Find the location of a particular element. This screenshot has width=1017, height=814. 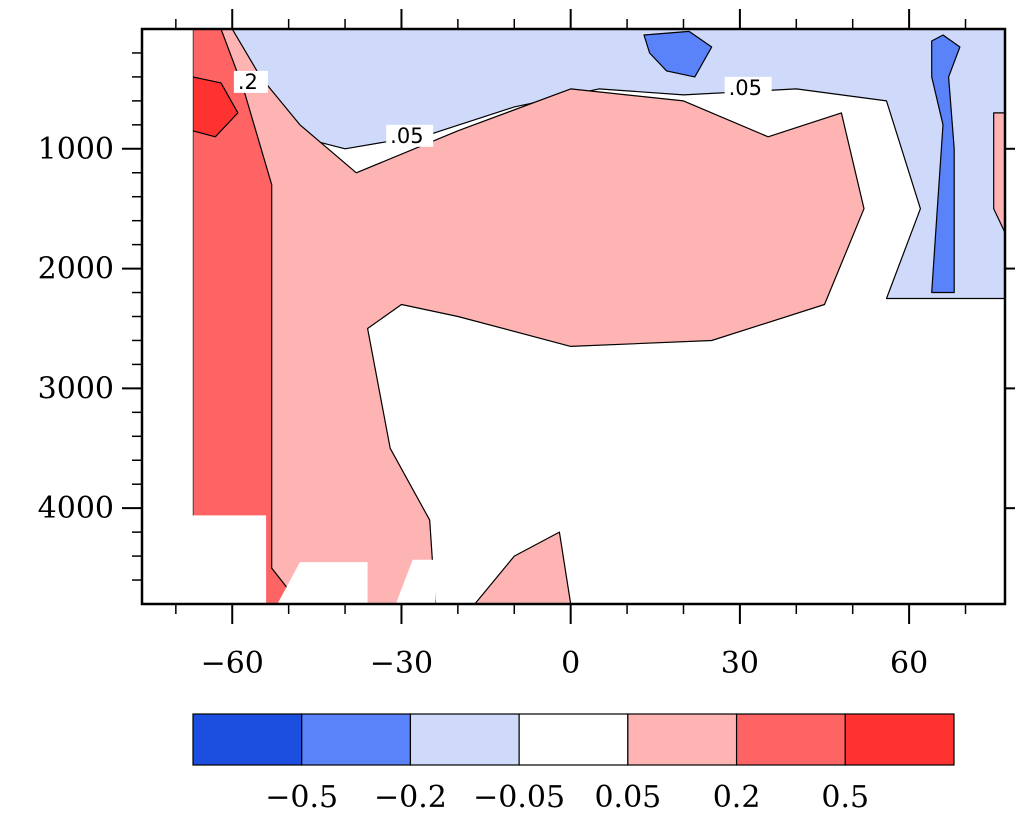

x-tick-label: 60 is located at coordinates (909, 663).